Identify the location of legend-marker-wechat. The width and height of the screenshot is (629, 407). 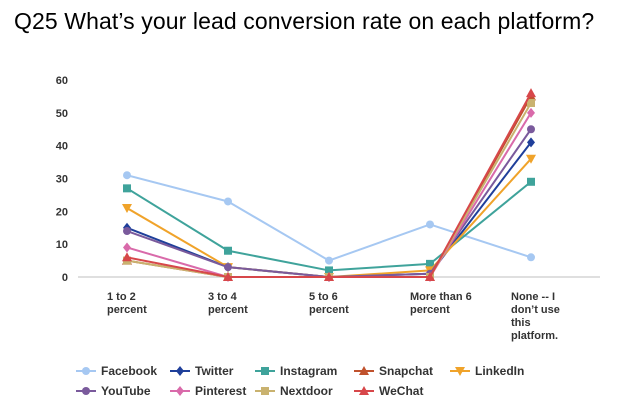
(364, 390).